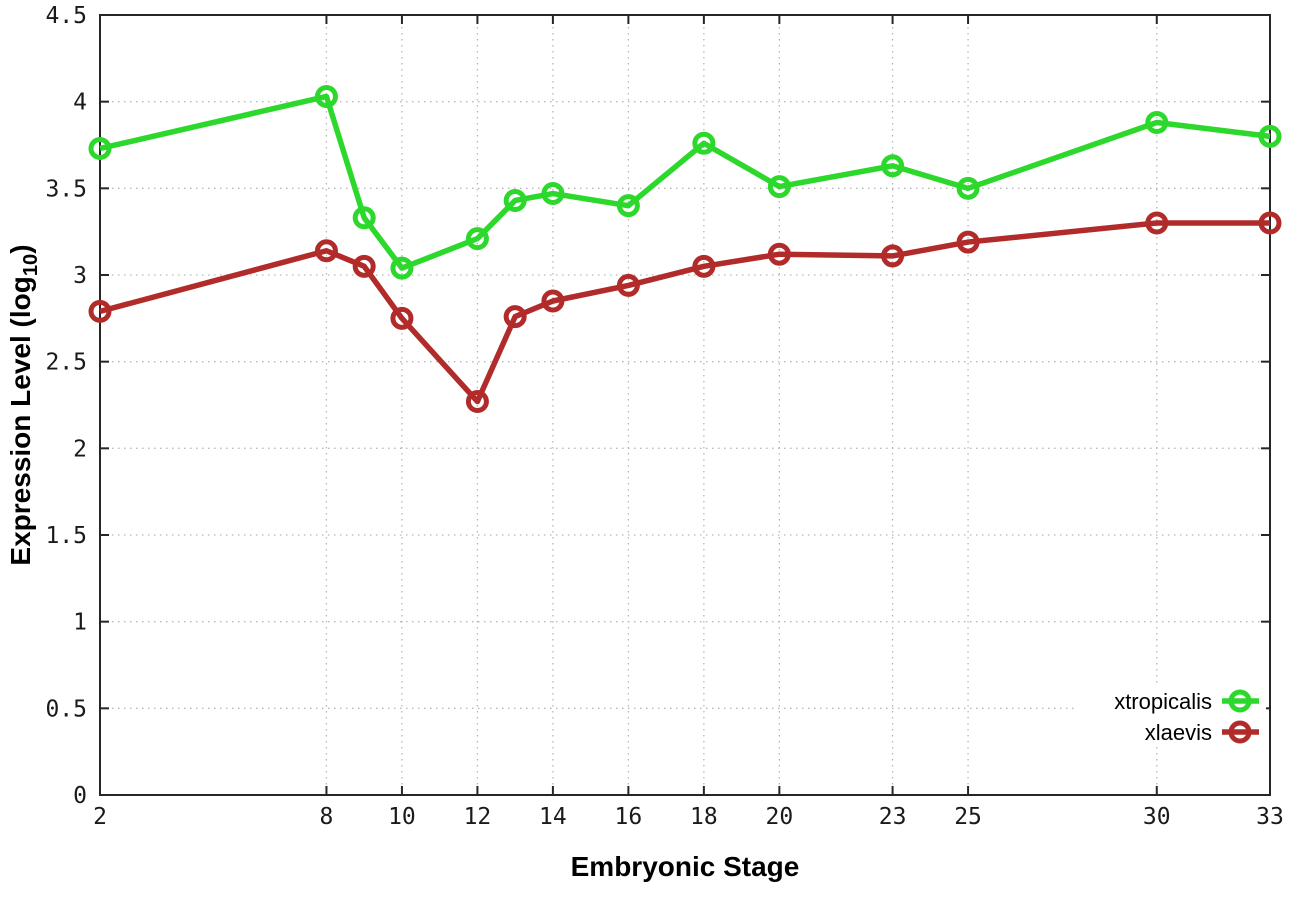  I want to click on x-axis-tick-label: 25, so click(968, 817).